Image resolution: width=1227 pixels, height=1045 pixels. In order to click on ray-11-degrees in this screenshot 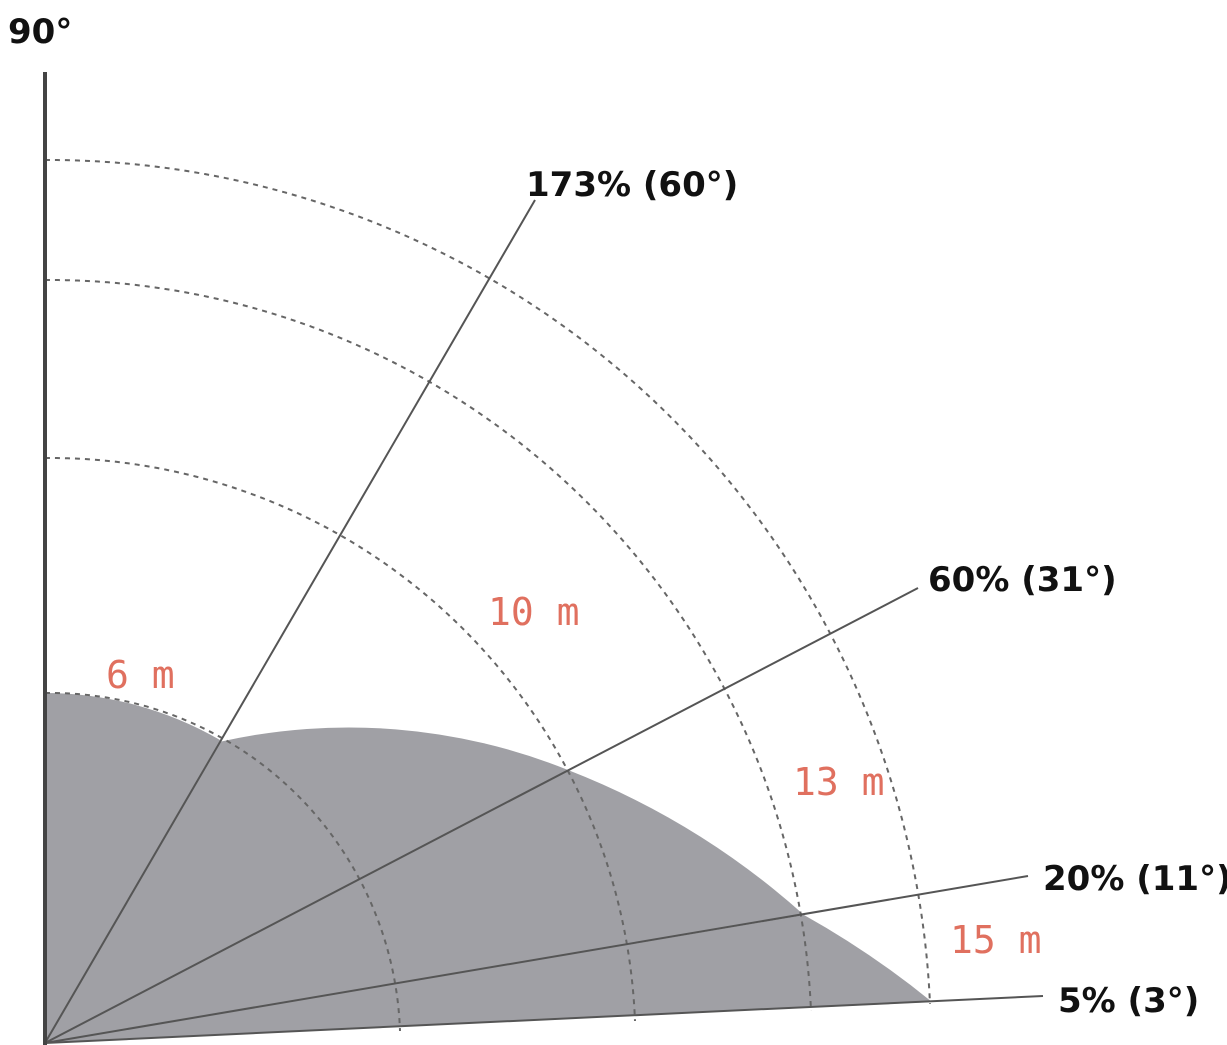, I will do `click(536, 959)`.